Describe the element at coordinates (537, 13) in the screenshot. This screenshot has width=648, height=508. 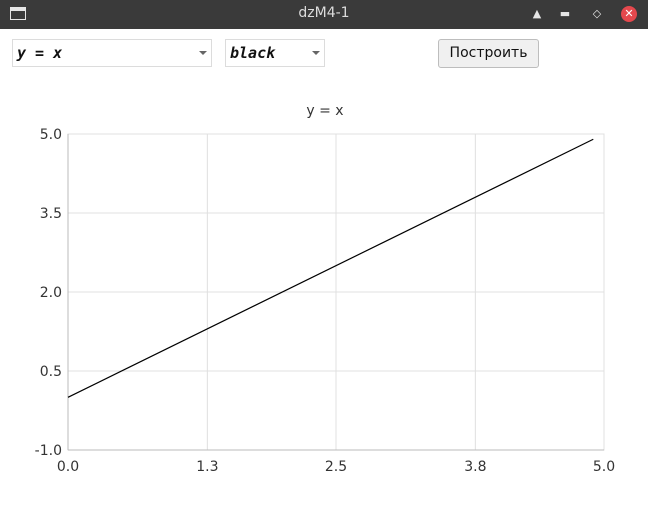
I see `keep-above-icon: ▲` at that location.